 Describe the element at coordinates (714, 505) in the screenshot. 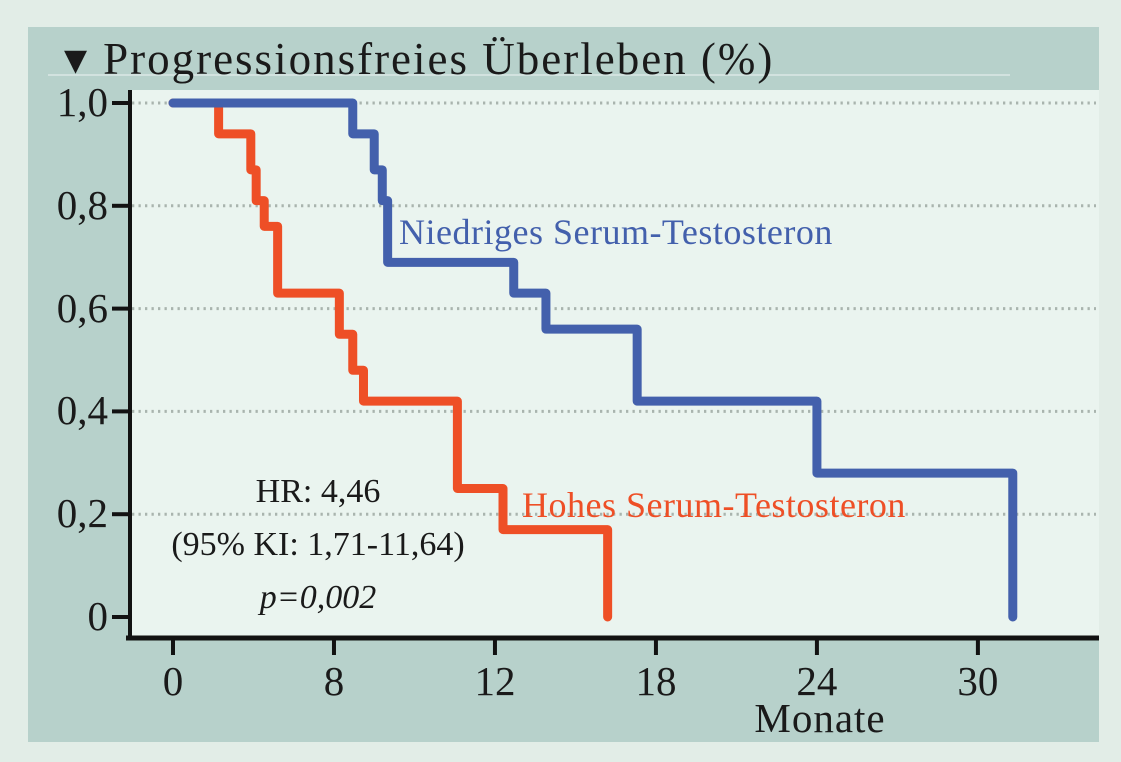

I see `series-label-high-testosterone: Hohes Serum-Testosteron` at that location.